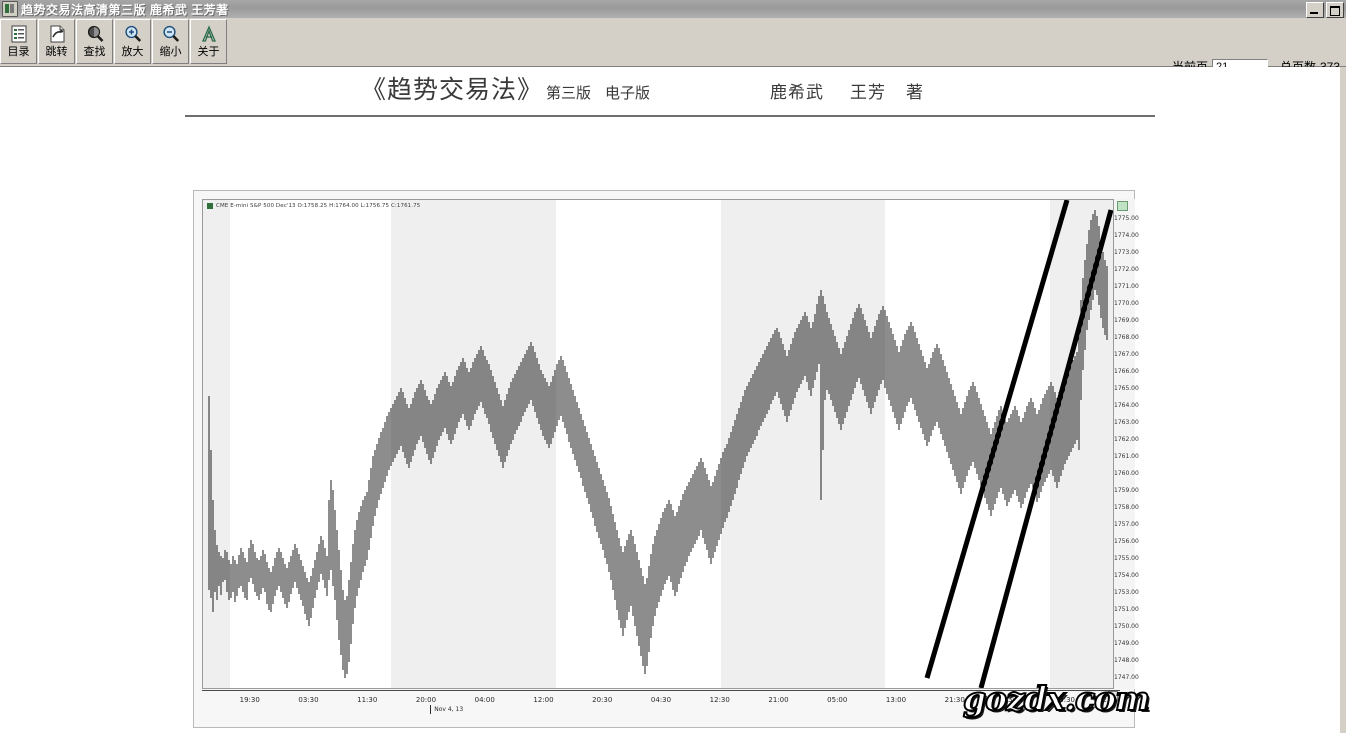 The height and width of the screenshot is (733, 1346). What do you see at coordinates (1126, 507) in the screenshot?
I see `price-tick: 1758.00` at bounding box center [1126, 507].